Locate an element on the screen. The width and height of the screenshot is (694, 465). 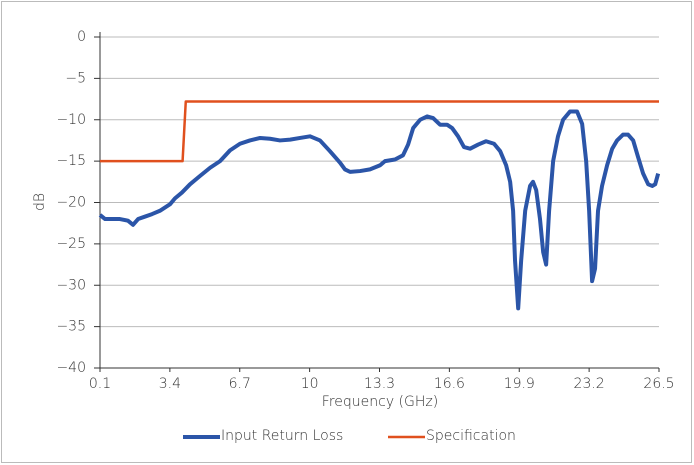
y-tick-label: 0 is located at coordinates (81, 37).